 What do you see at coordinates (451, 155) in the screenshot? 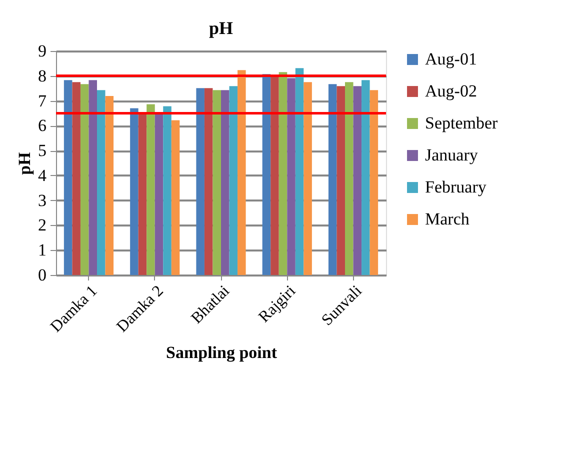
I see `legend-label: January` at bounding box center [451, 155].